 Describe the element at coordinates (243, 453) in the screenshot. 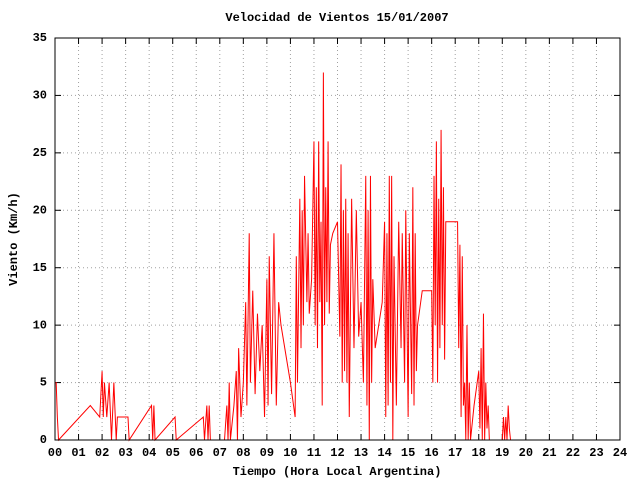

I see `x-tick-label: 08` at that location.